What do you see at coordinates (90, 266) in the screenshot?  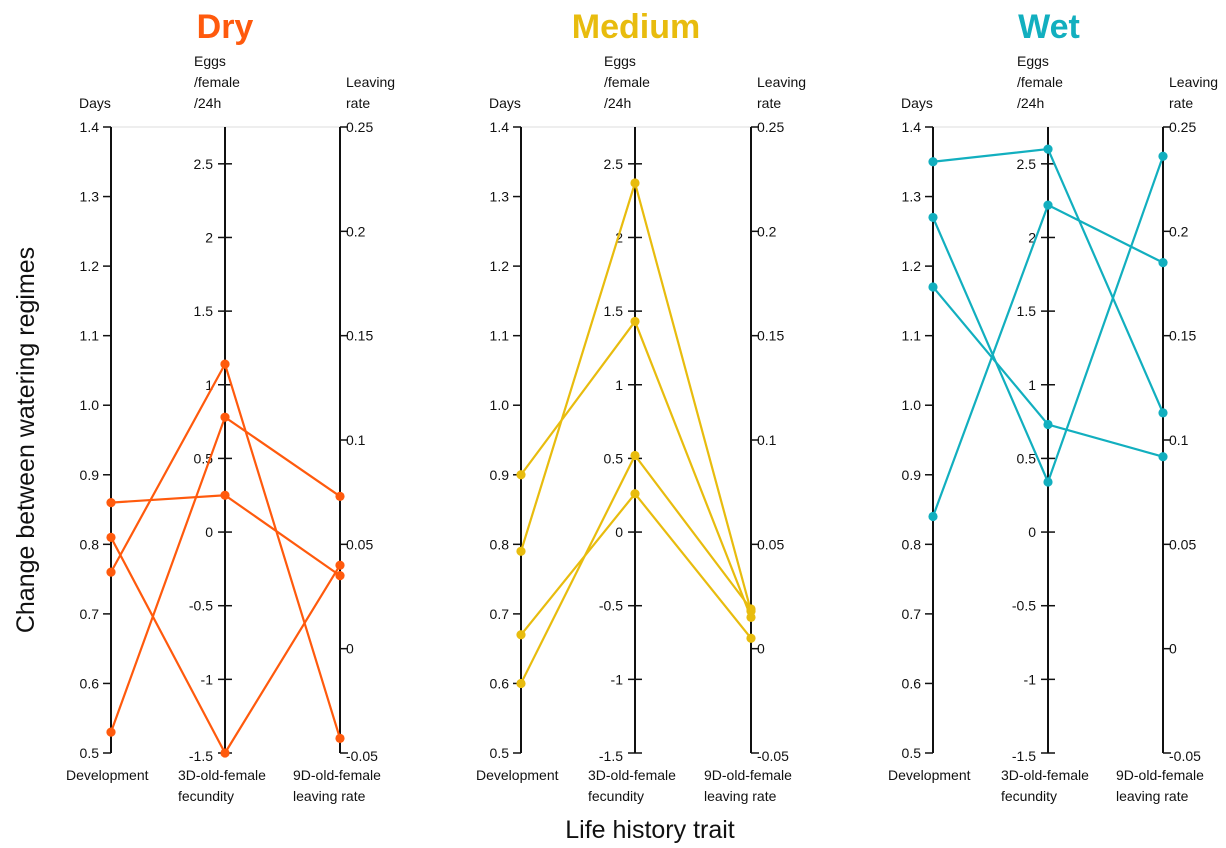 I see `tick-label: 1.2` at bounding box center [90, 266].